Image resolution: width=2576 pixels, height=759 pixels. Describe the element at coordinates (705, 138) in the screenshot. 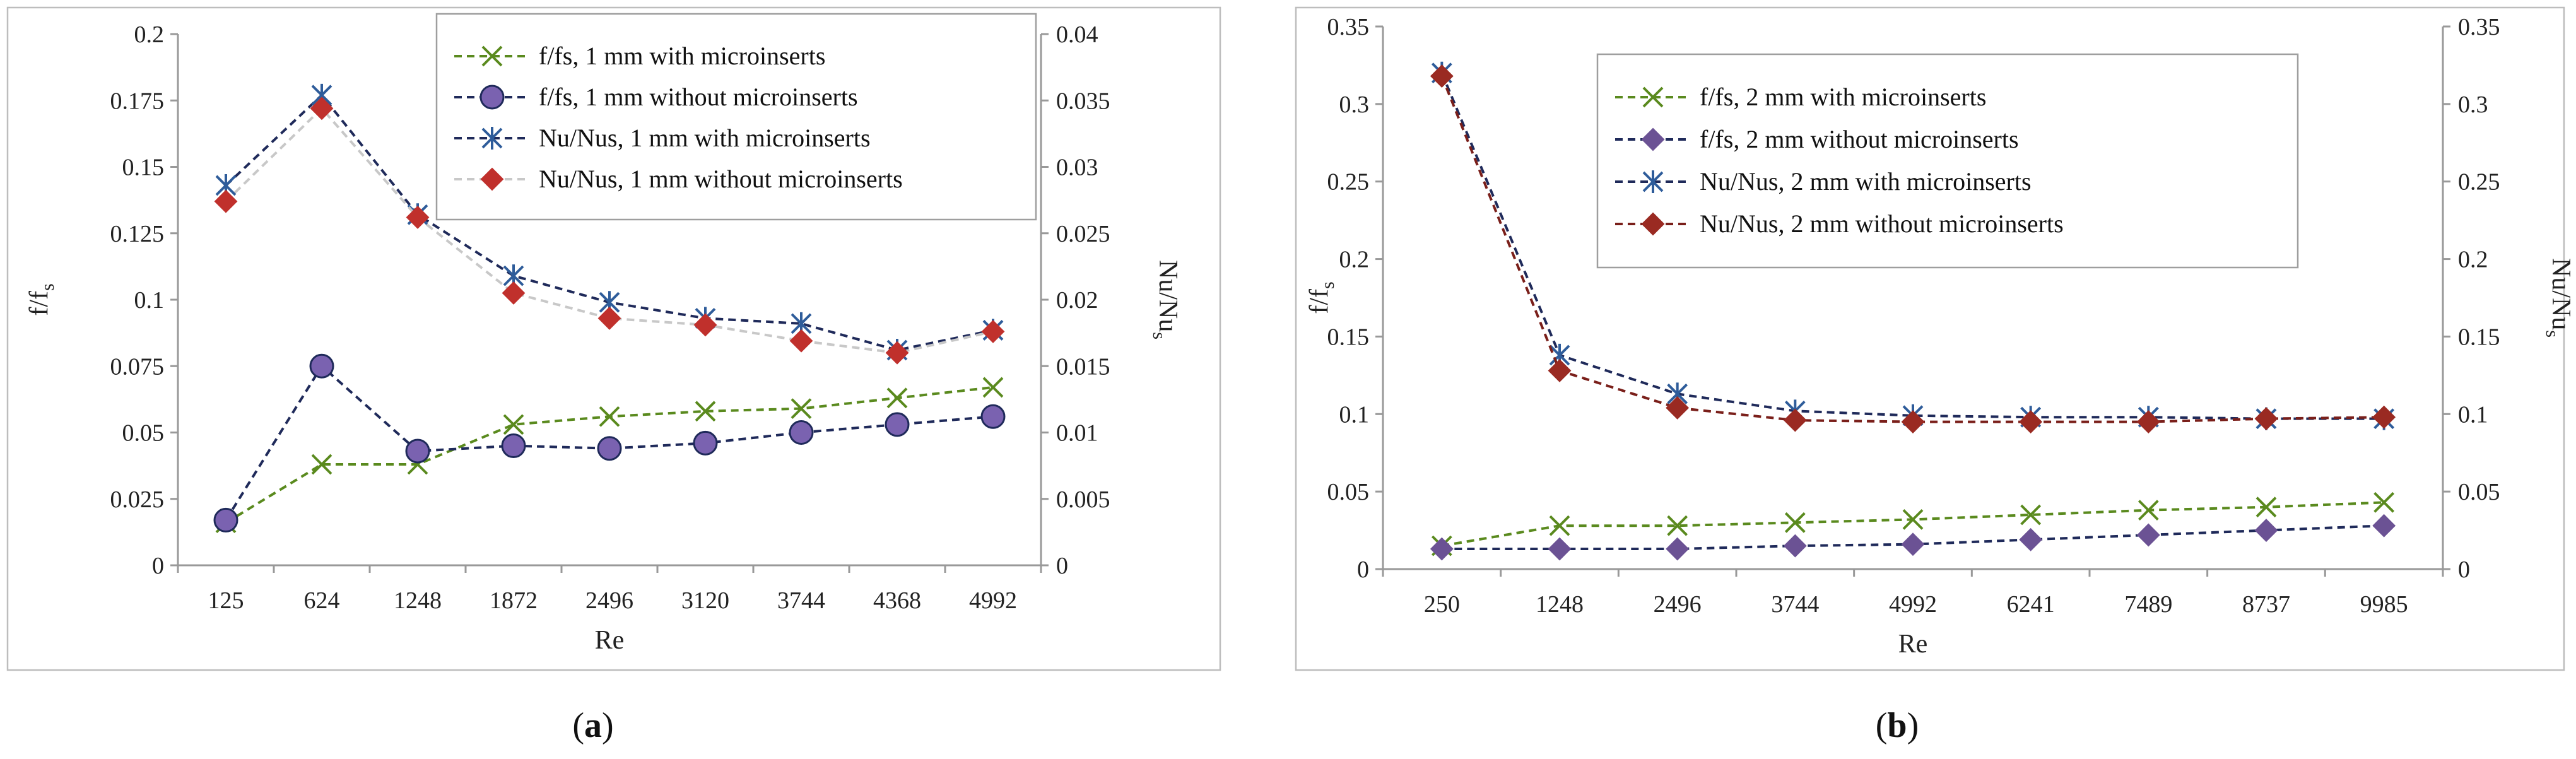

I see `legend-label-2: Nu/Nus, 1 mm with microinserts` at that location.